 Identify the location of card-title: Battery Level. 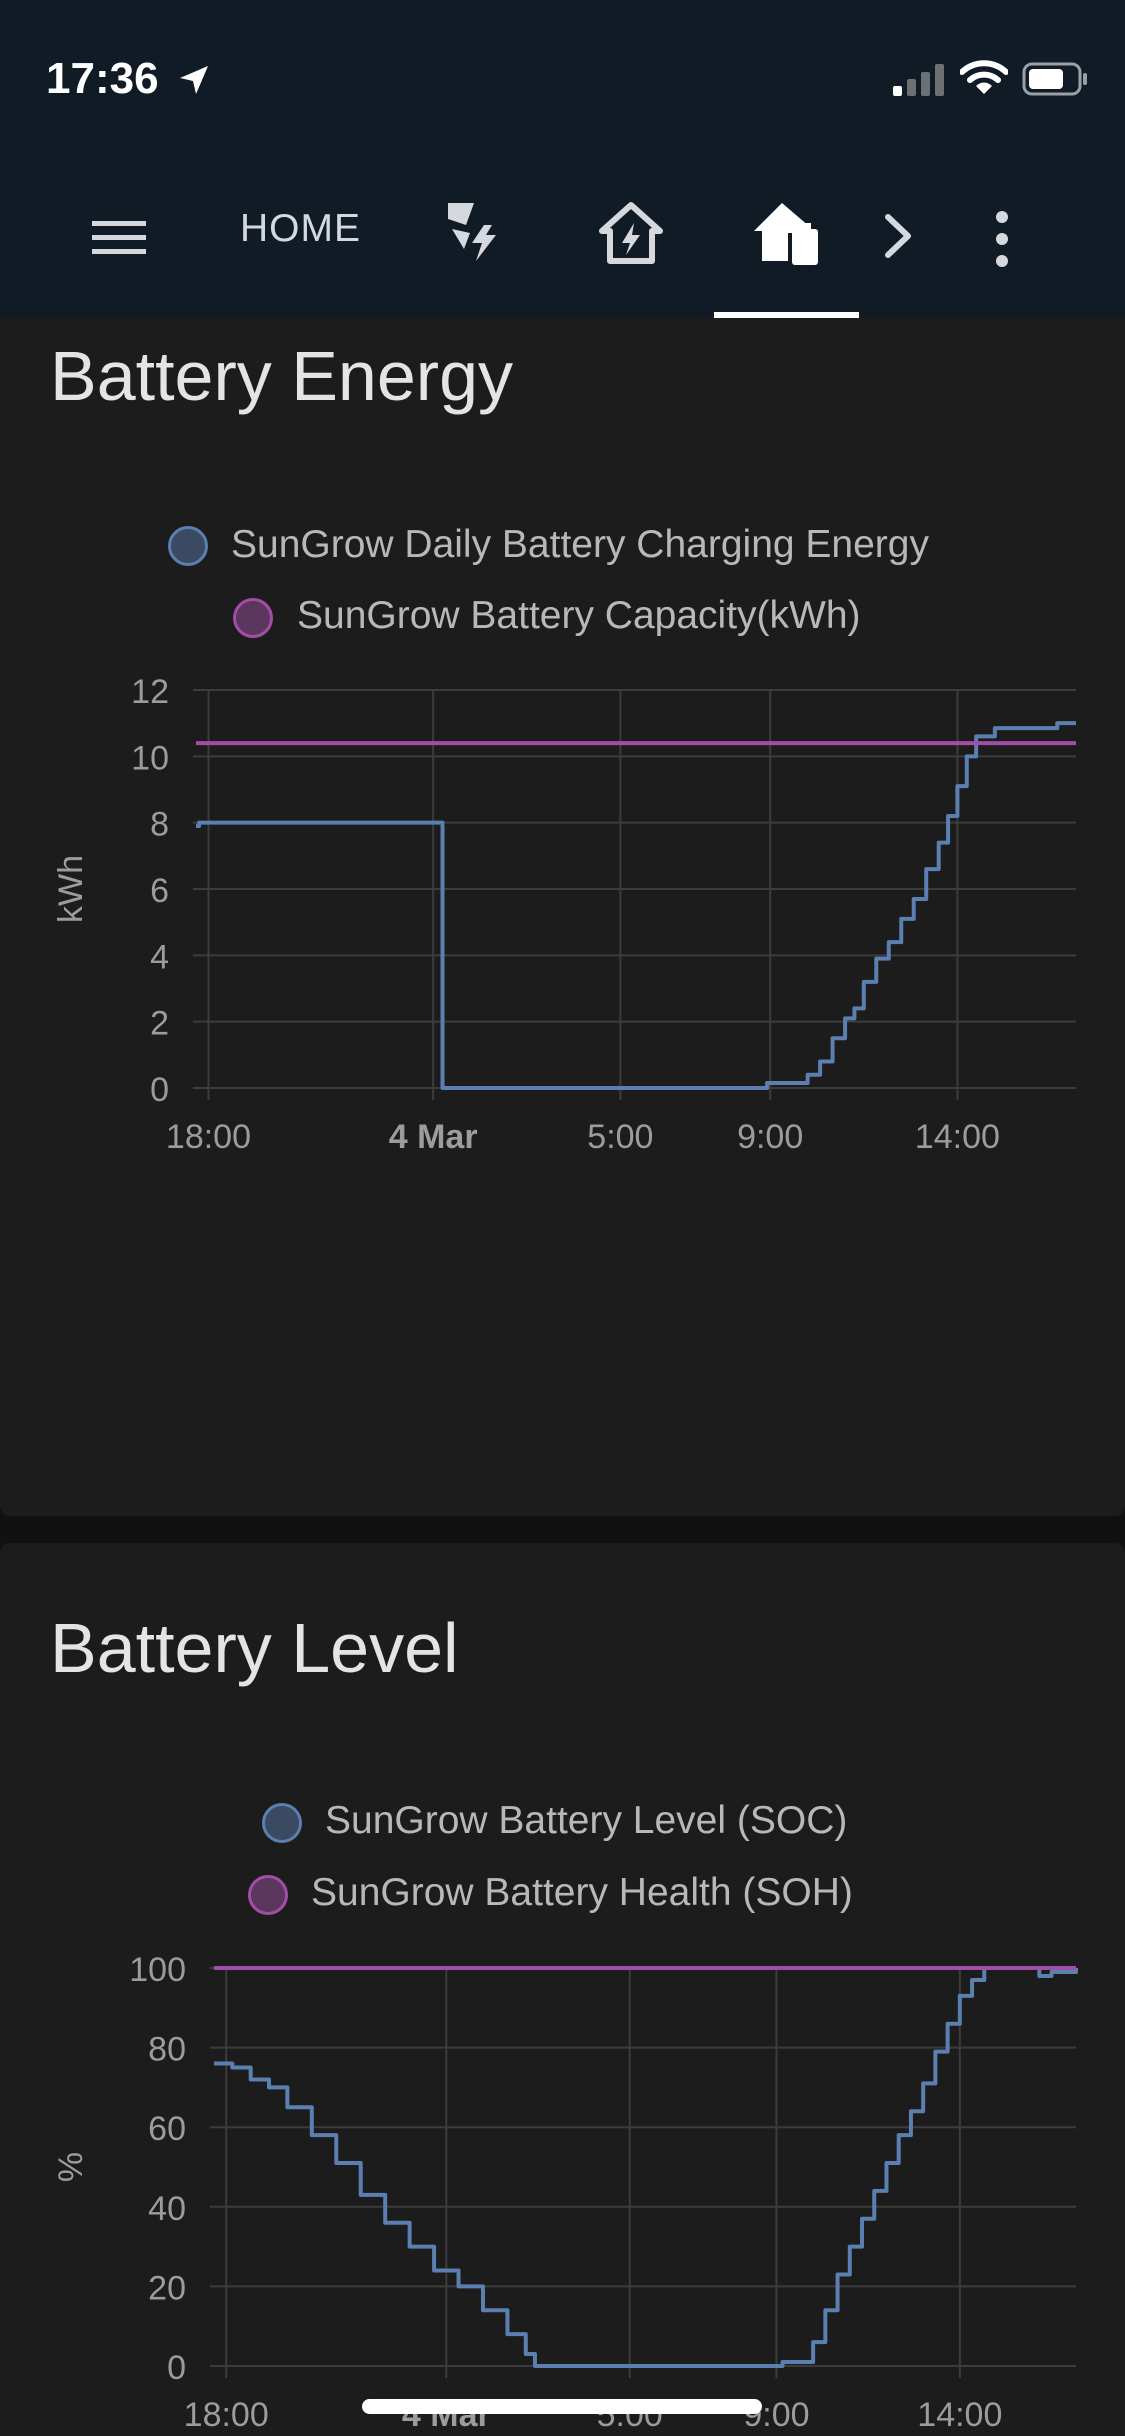
(254, 1648).